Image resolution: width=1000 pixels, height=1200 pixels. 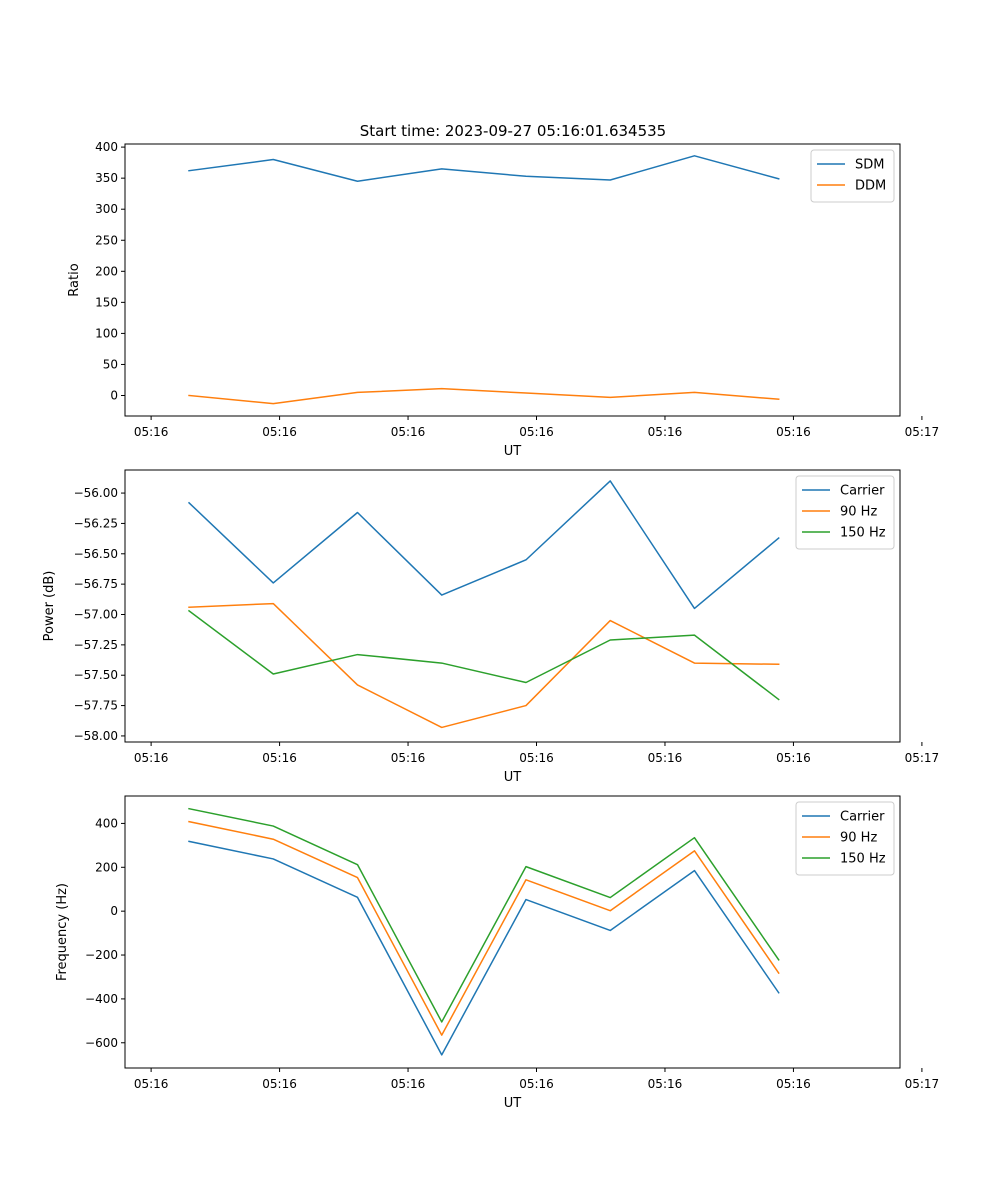 What do you see at coordinates (106, 178) in the screenshot?
I see `y-tick-label: 350` at bounding box center [106, 178].